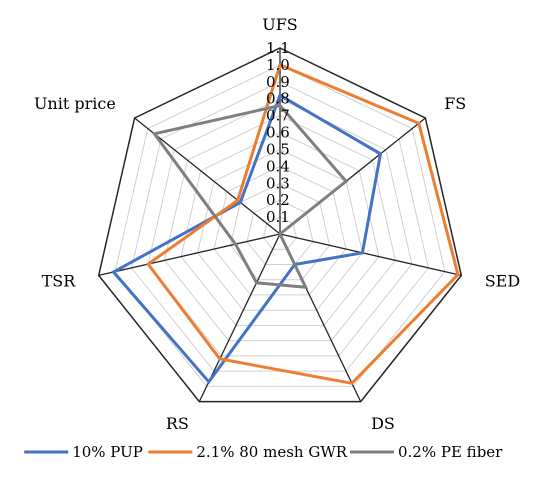 This screenshot has height=489, width=550. What do you see at coordinates (278, 65) in the screenshot?
I see `tick-label: 1.0` at bounding box center [278, 65].